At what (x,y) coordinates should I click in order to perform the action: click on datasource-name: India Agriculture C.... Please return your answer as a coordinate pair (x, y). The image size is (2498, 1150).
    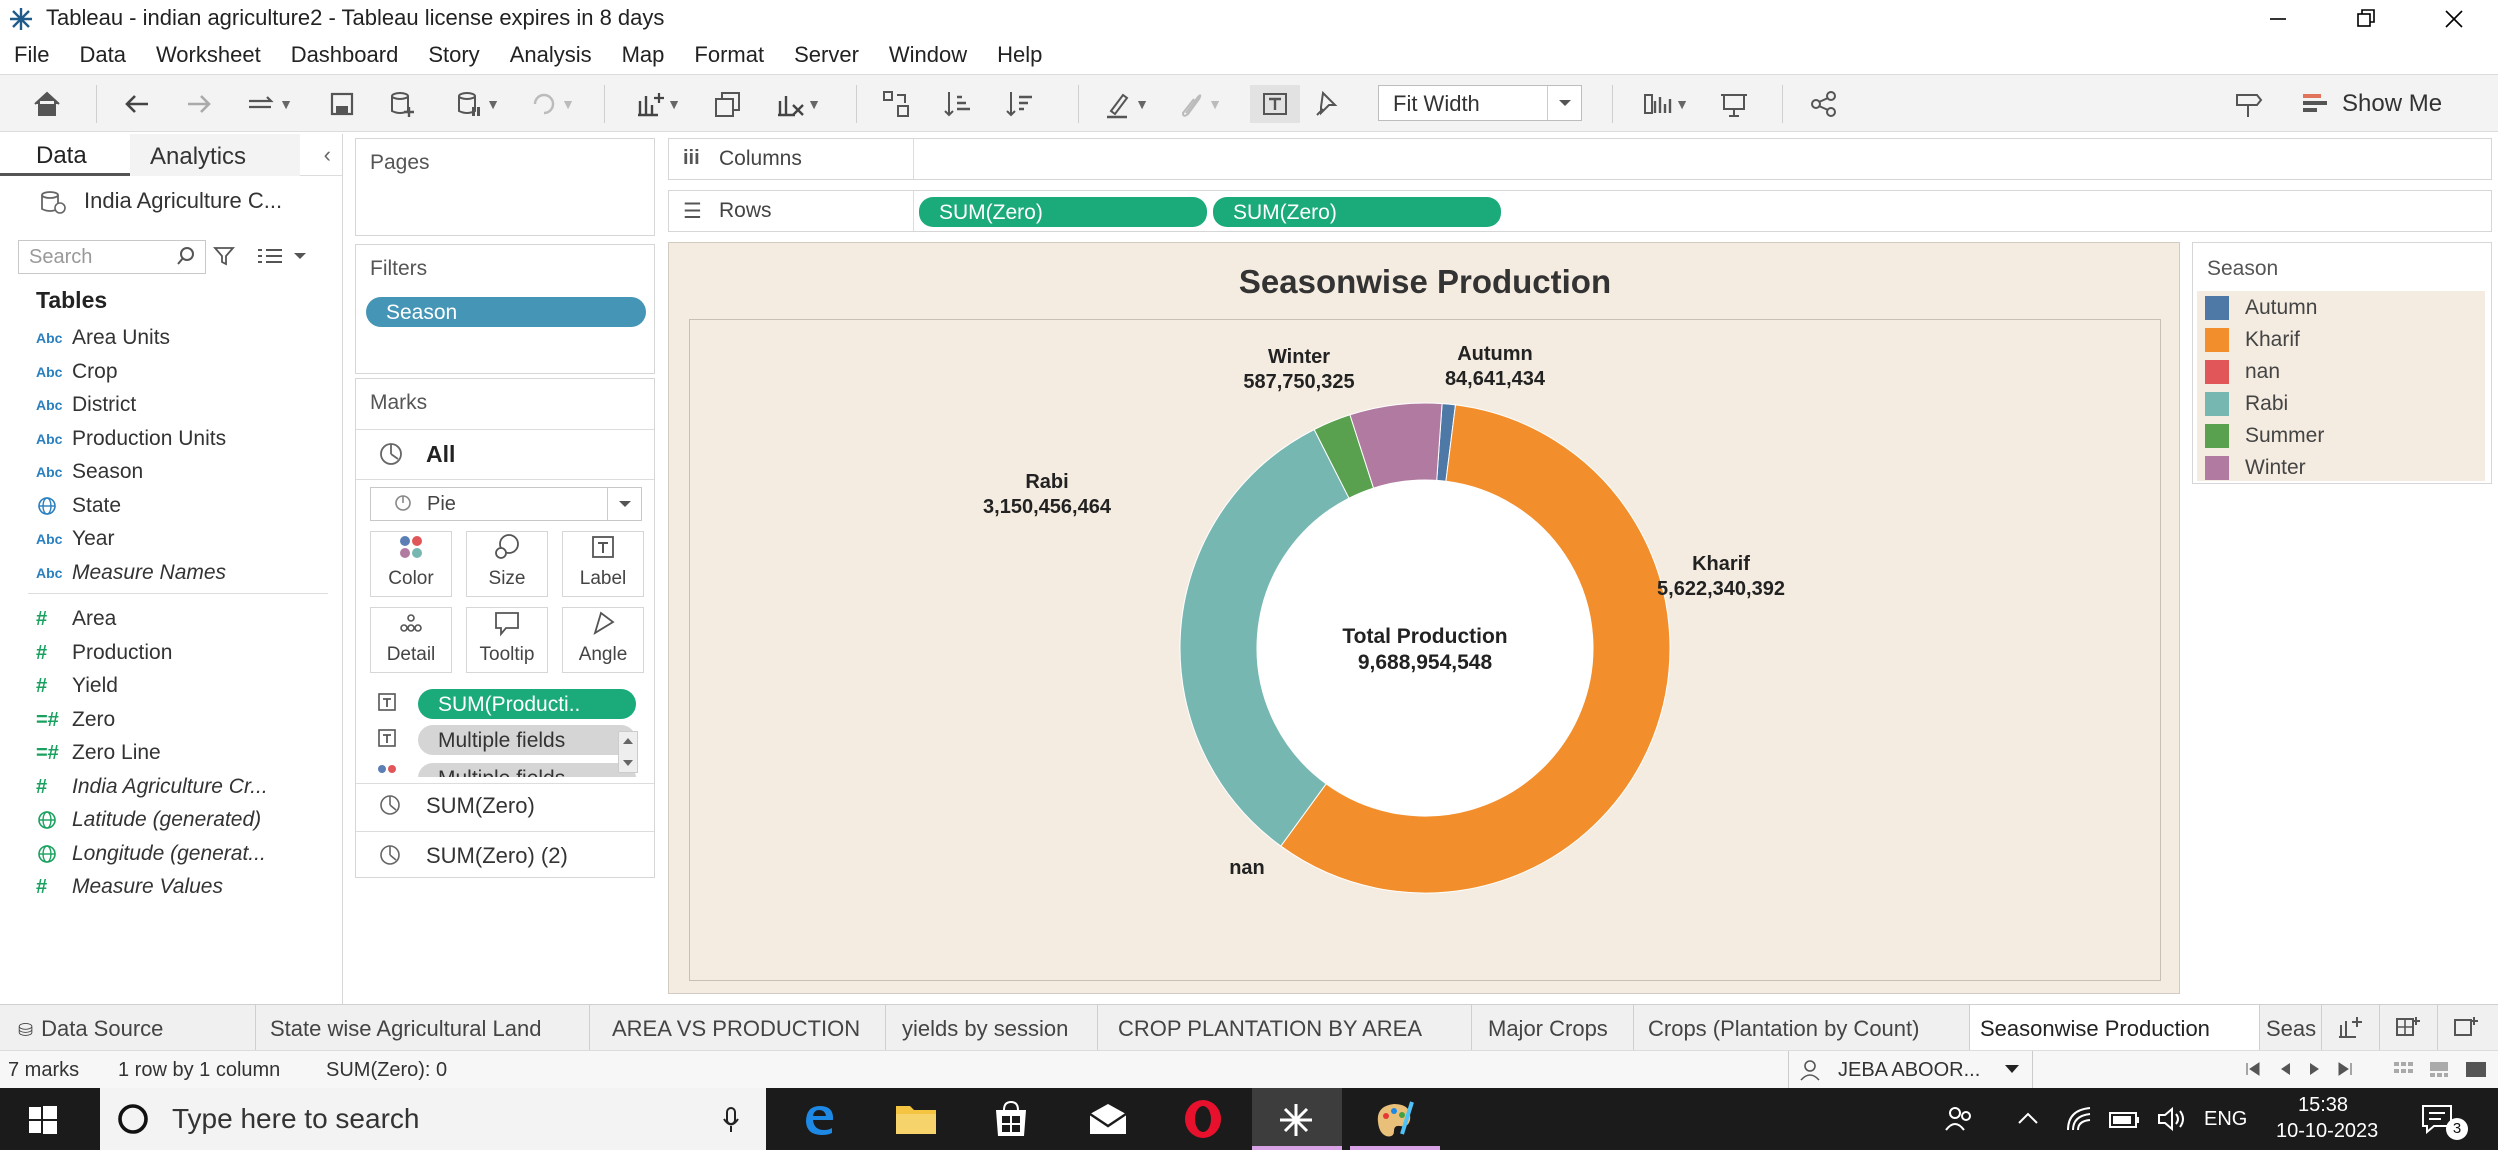
    Looking at the image, I should click on (183, 200).